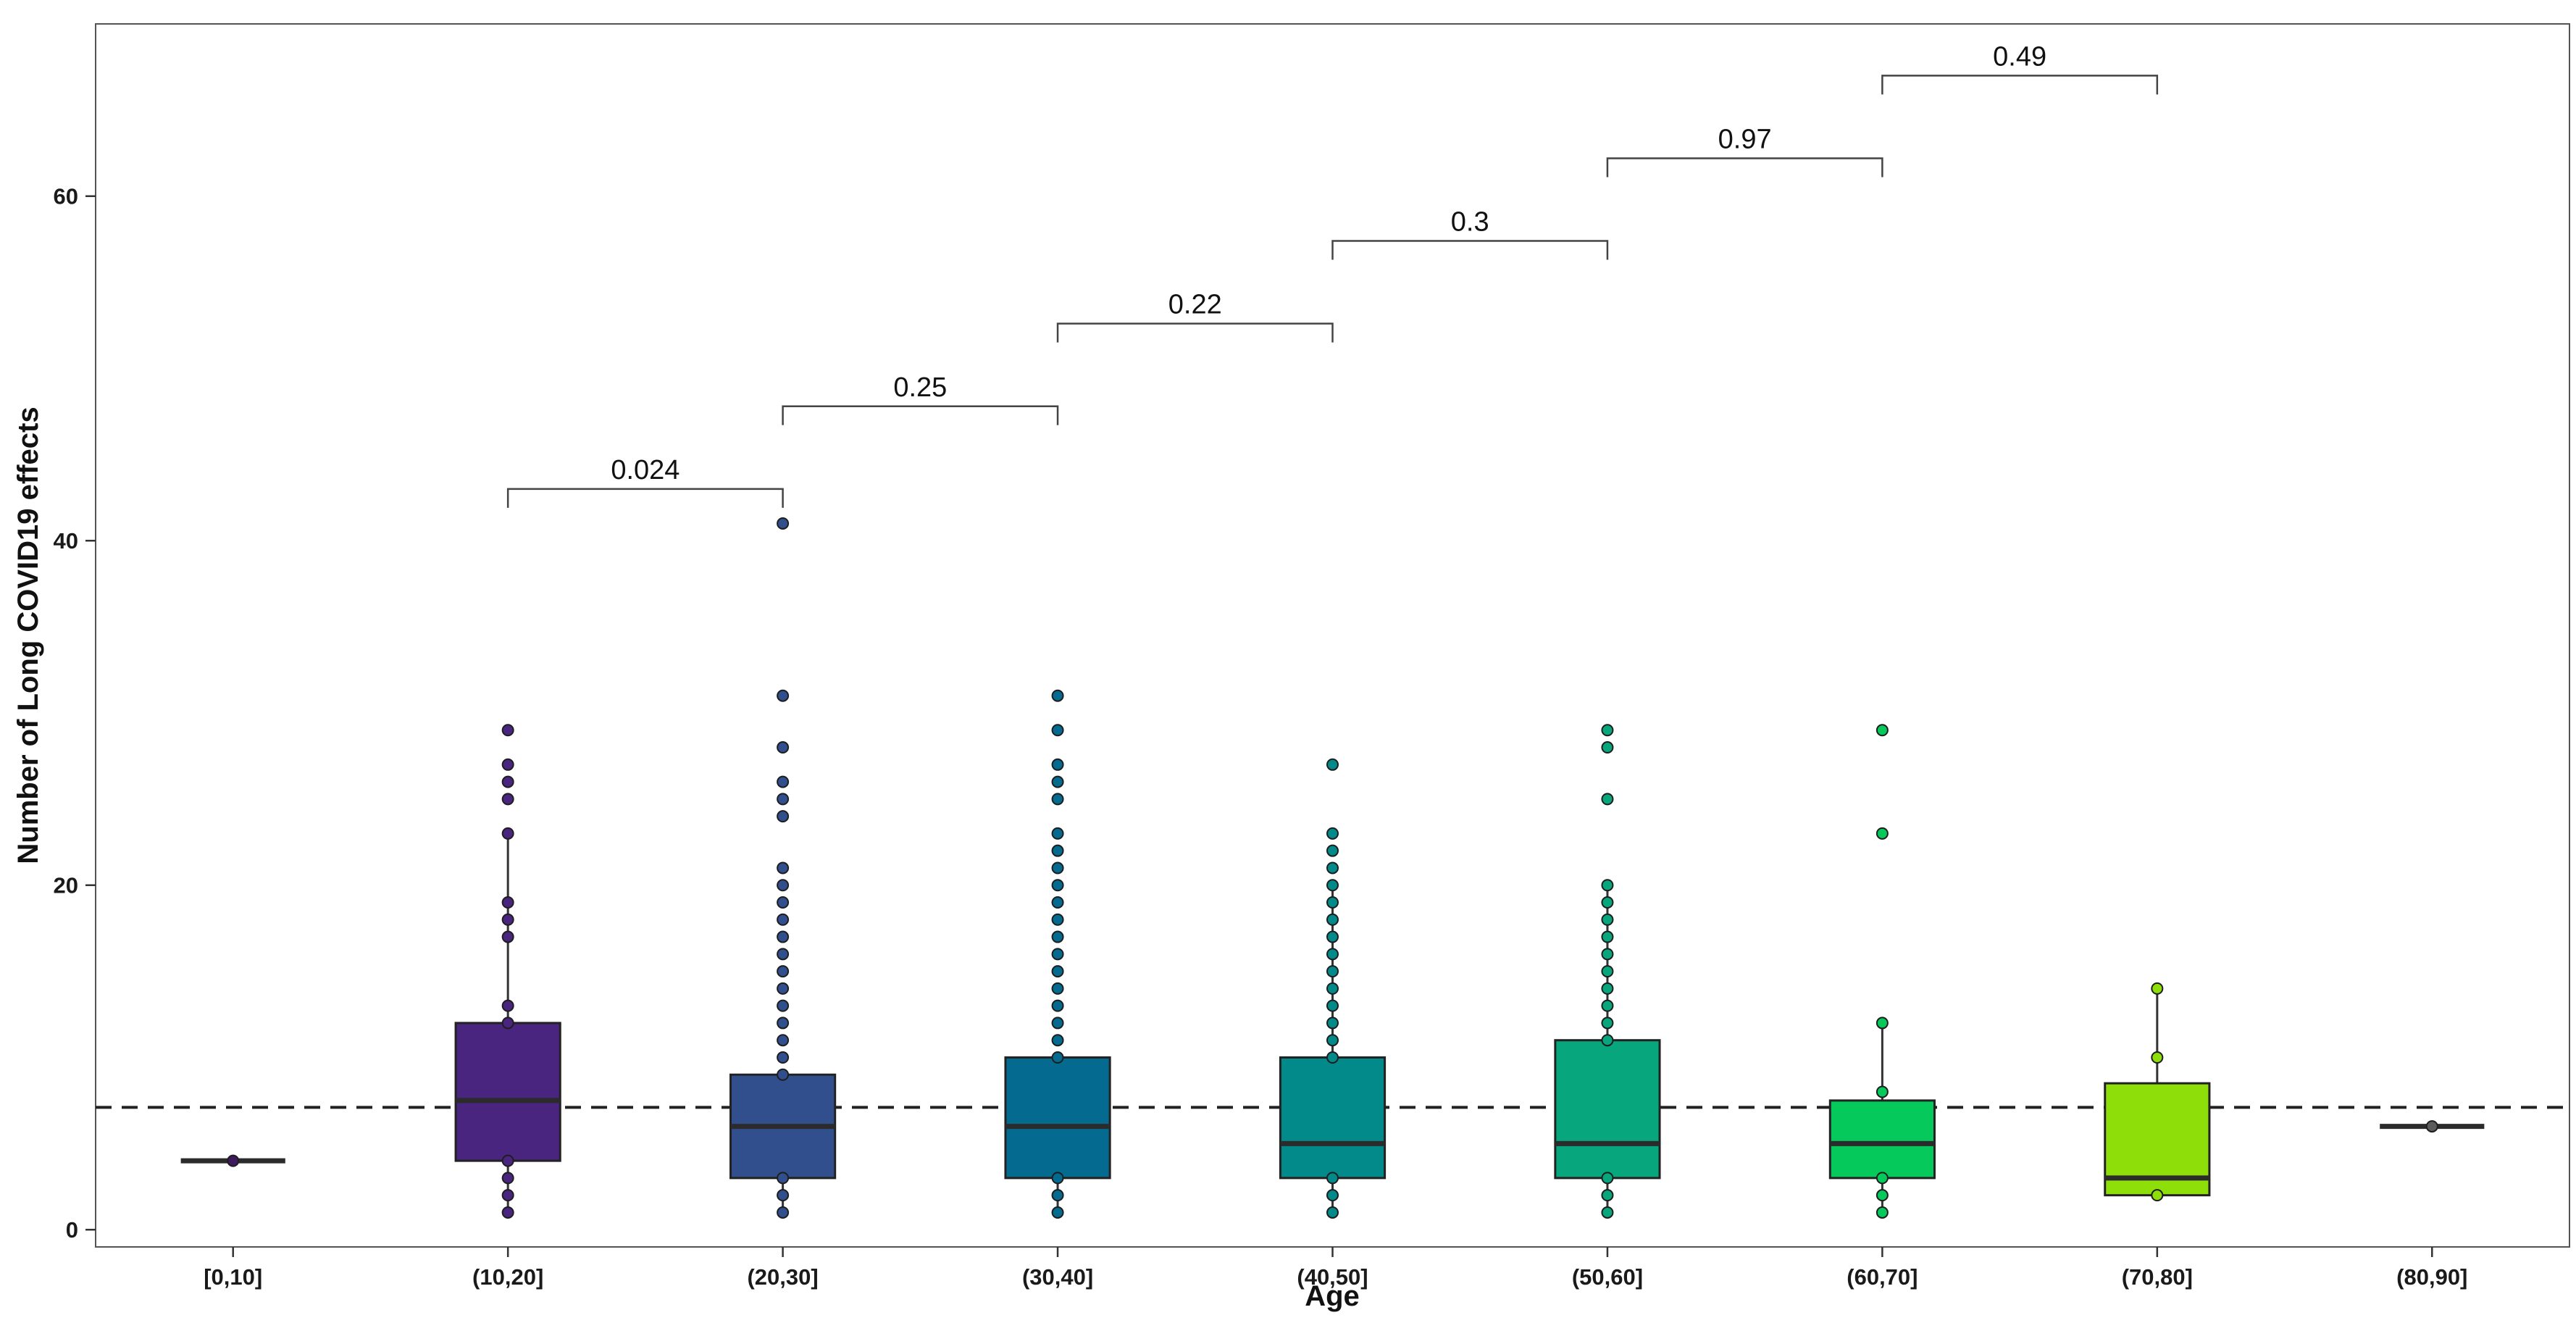  I want to click on x-tick-label: (70,80], so click(2157, 1277).